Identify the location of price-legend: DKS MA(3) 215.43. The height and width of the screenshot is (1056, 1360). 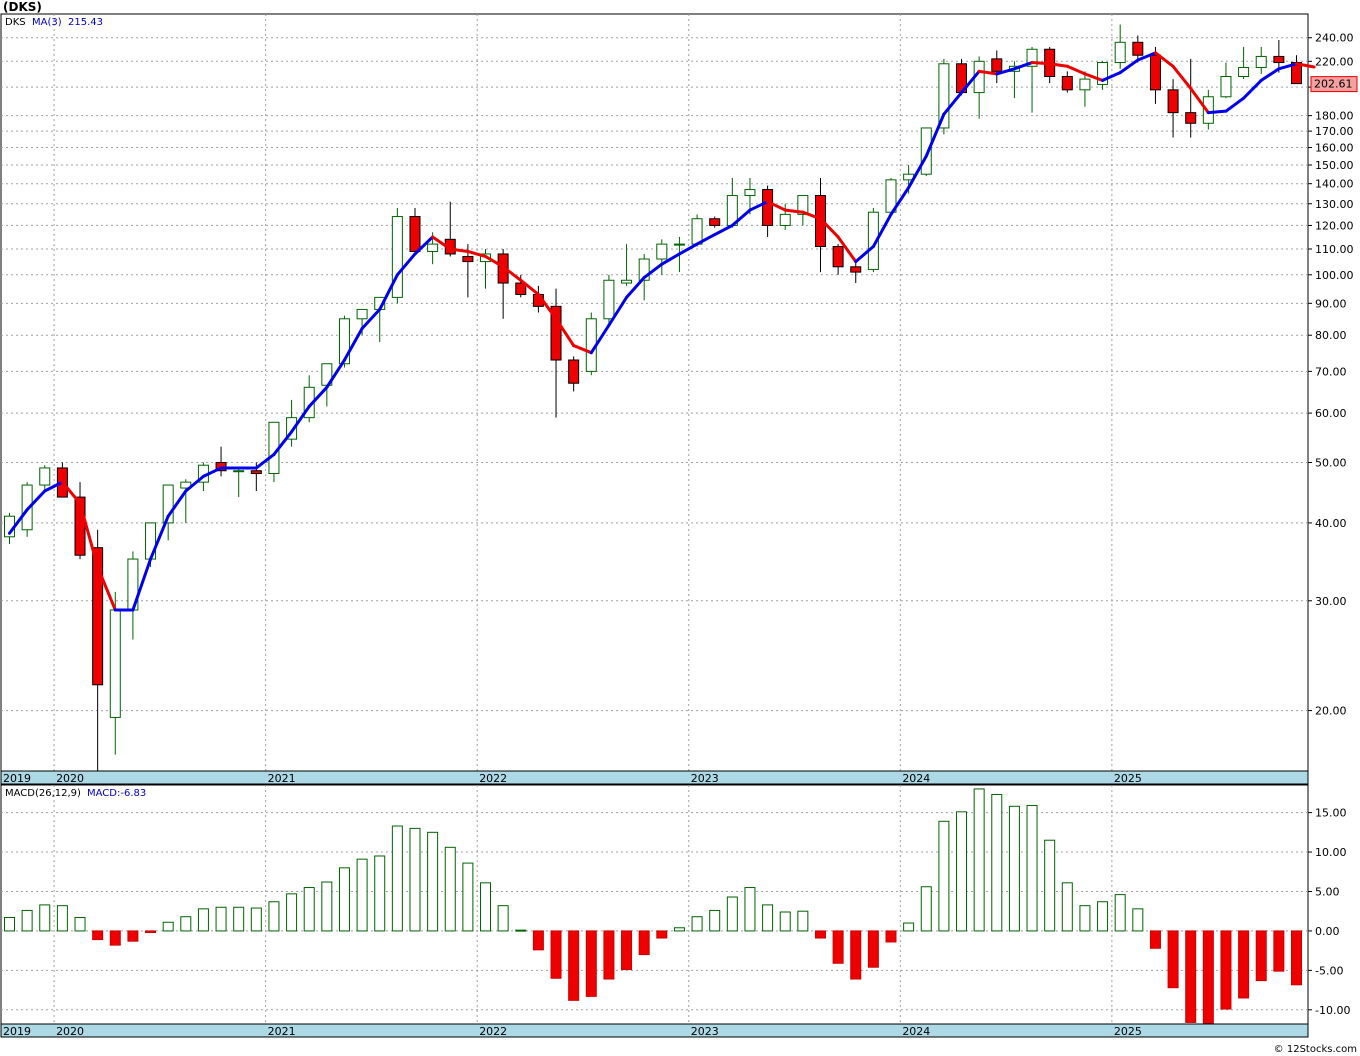
(54, 22).